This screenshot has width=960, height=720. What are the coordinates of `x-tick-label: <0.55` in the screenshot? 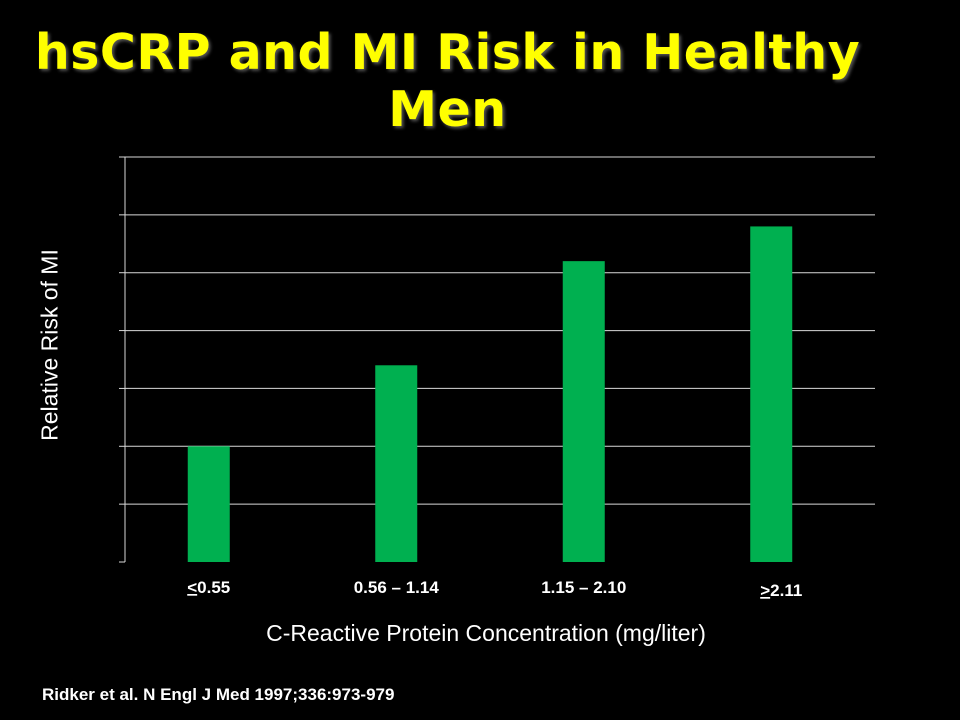 It's located at (208, 587).